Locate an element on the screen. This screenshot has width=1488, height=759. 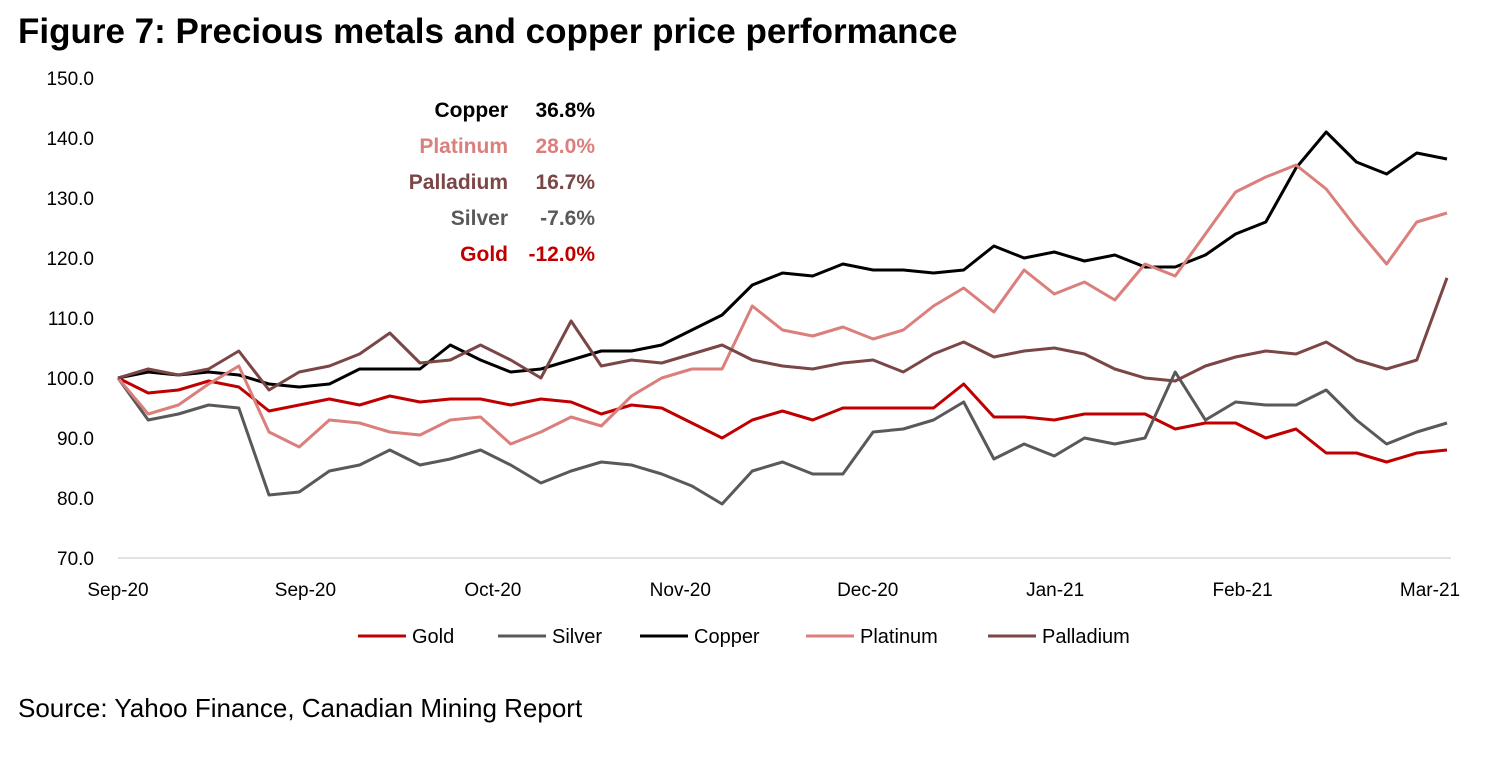
legend-item-silver: Silver is located at coordinates (550, 637).